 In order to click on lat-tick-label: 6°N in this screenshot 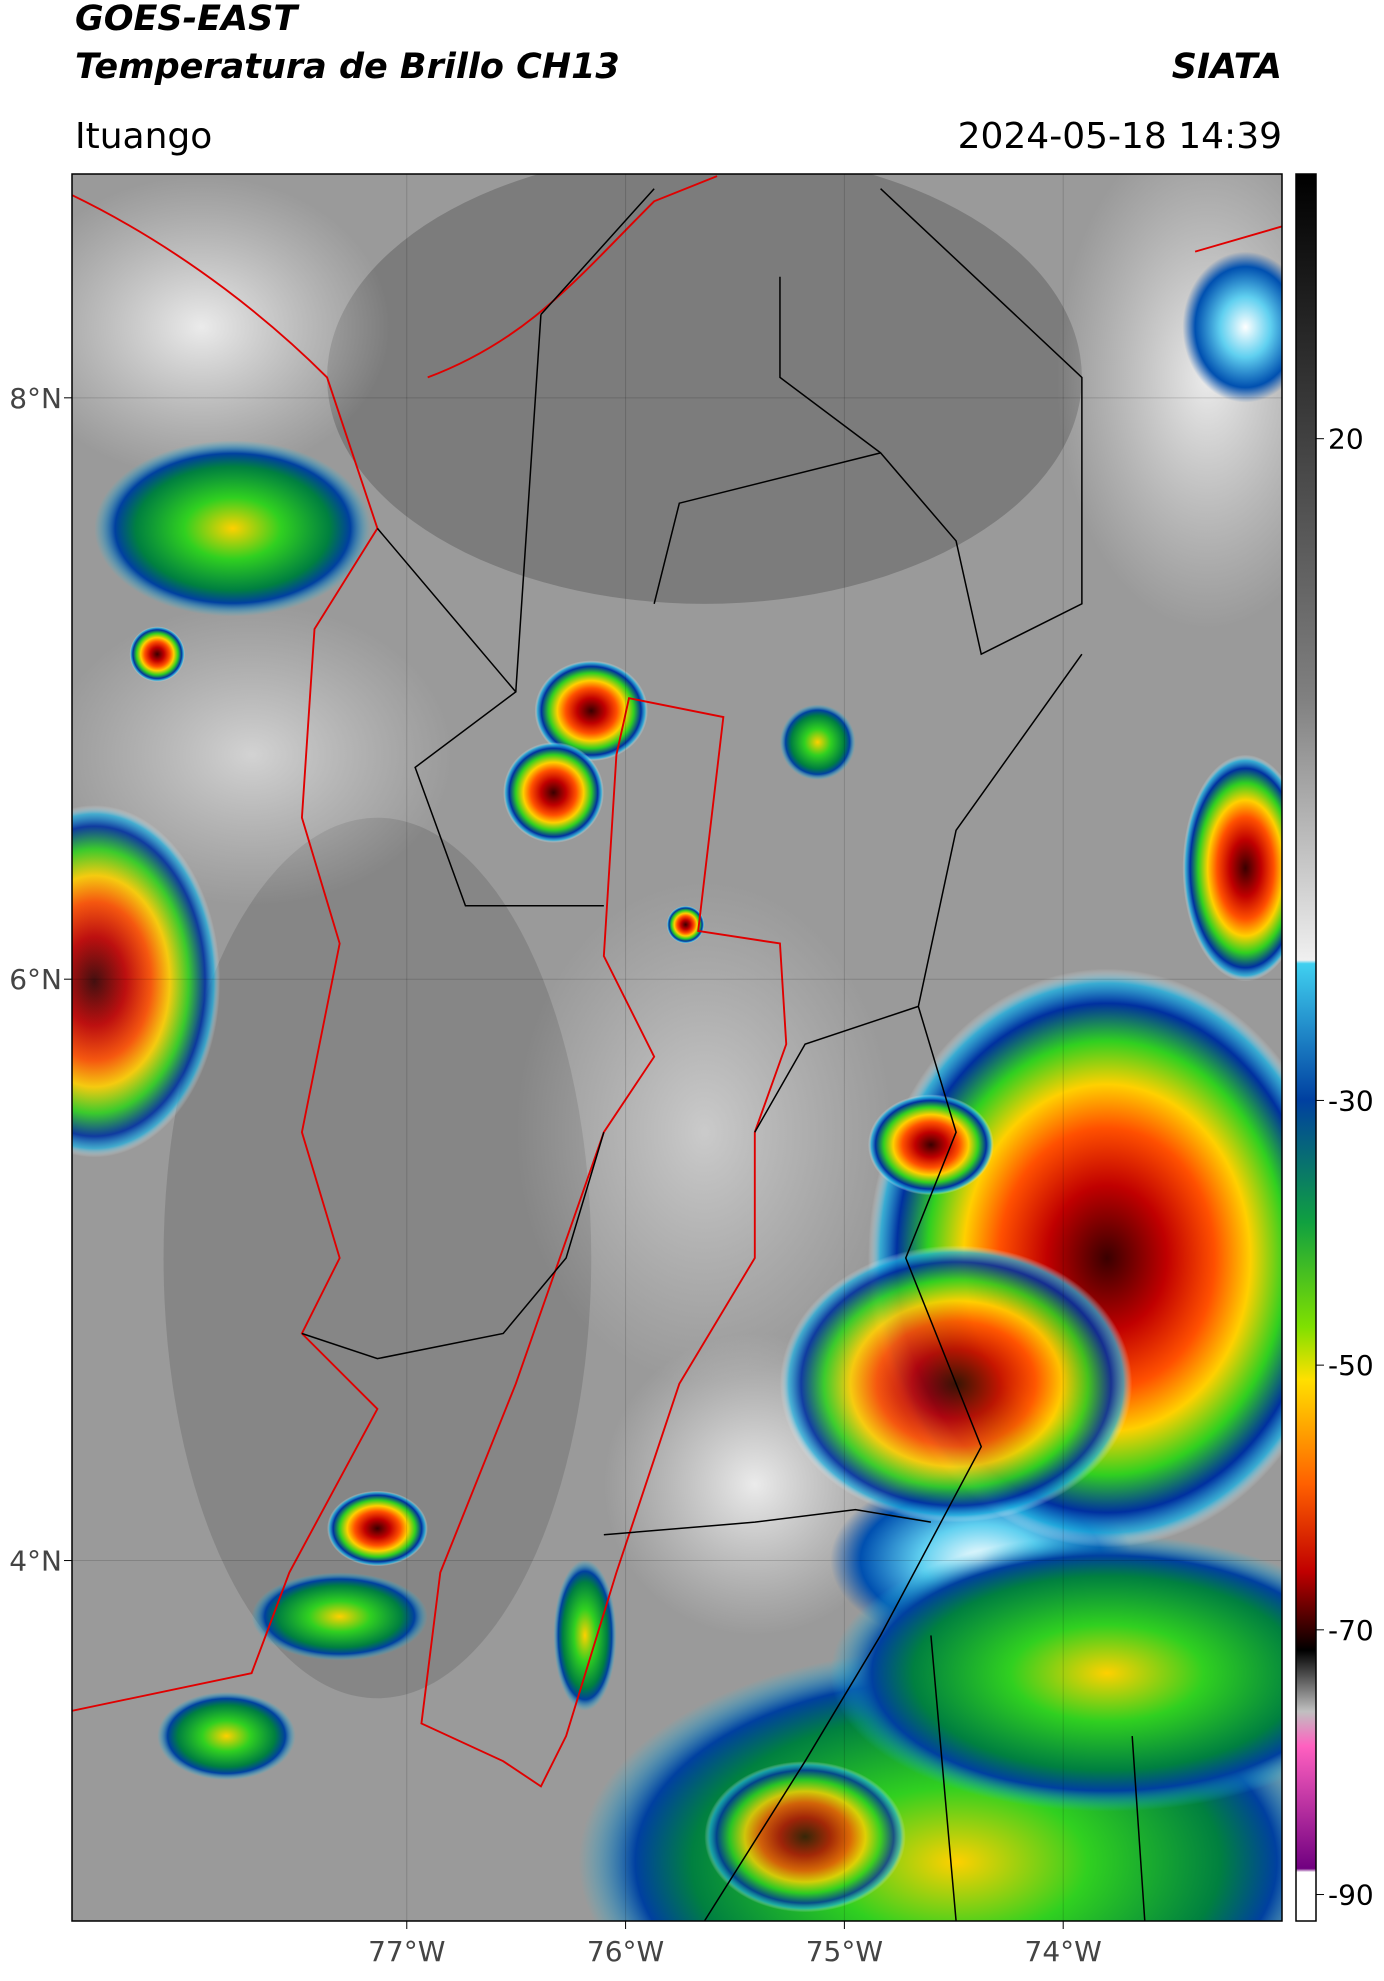, I will do `click(35, 979)`.